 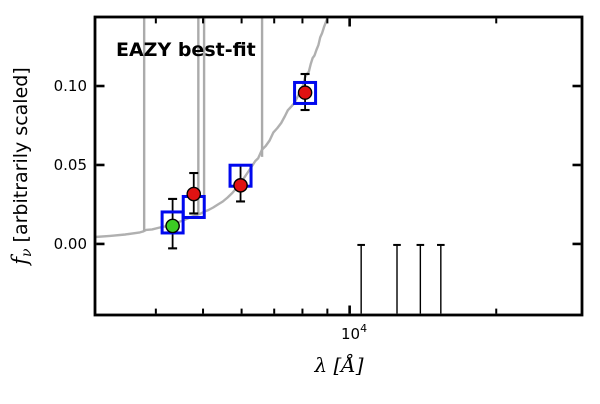 I want to click on annotation-eazy-best-fit: EAZY best-fit, so click(x=186, y=50).